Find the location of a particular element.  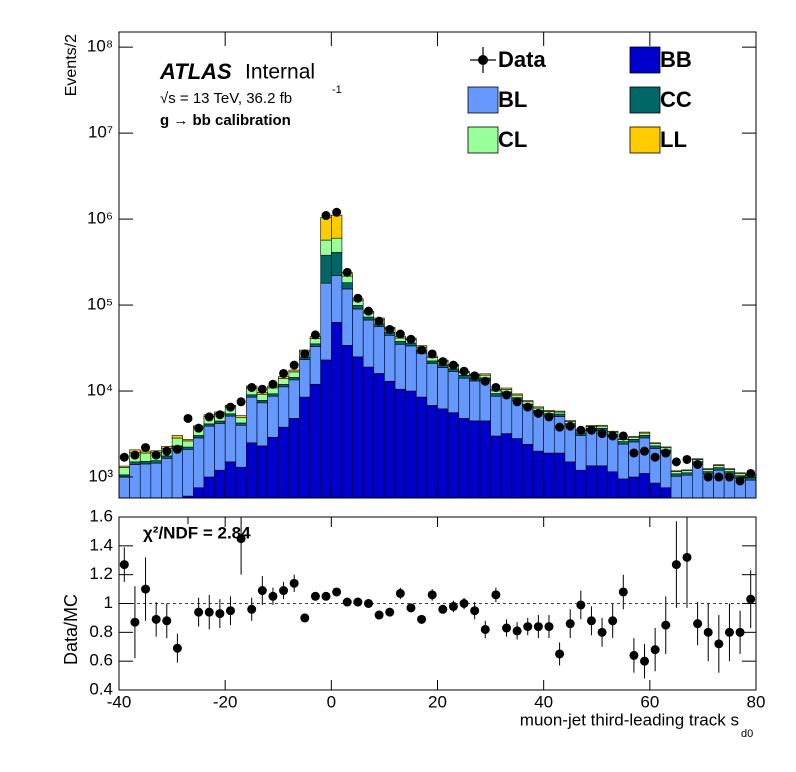

y-tick-label: 10³ is located at coordinates (100, 475).